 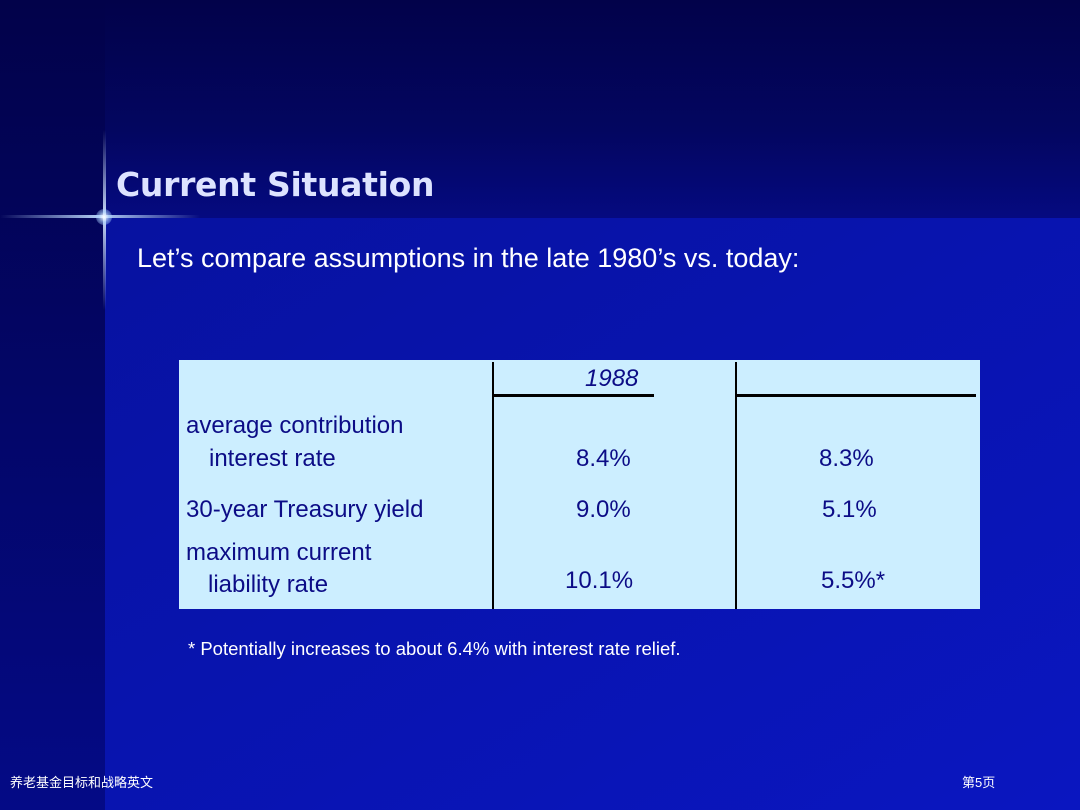 What do you see at coordinates (275, 184) in the screenshot?
I see `slide-title: Current Situation` at bounding box center [275, 184].